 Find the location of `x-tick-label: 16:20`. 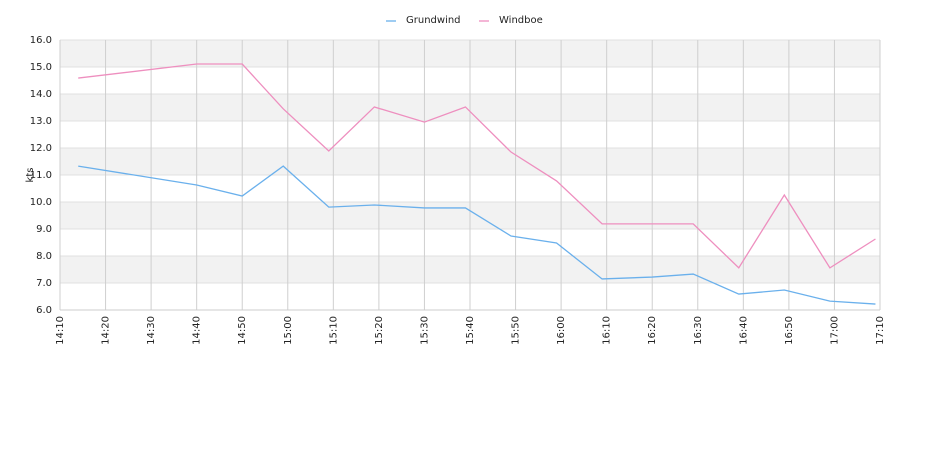

x-tick-label: 16:20 is located at coordinates (652, 330).